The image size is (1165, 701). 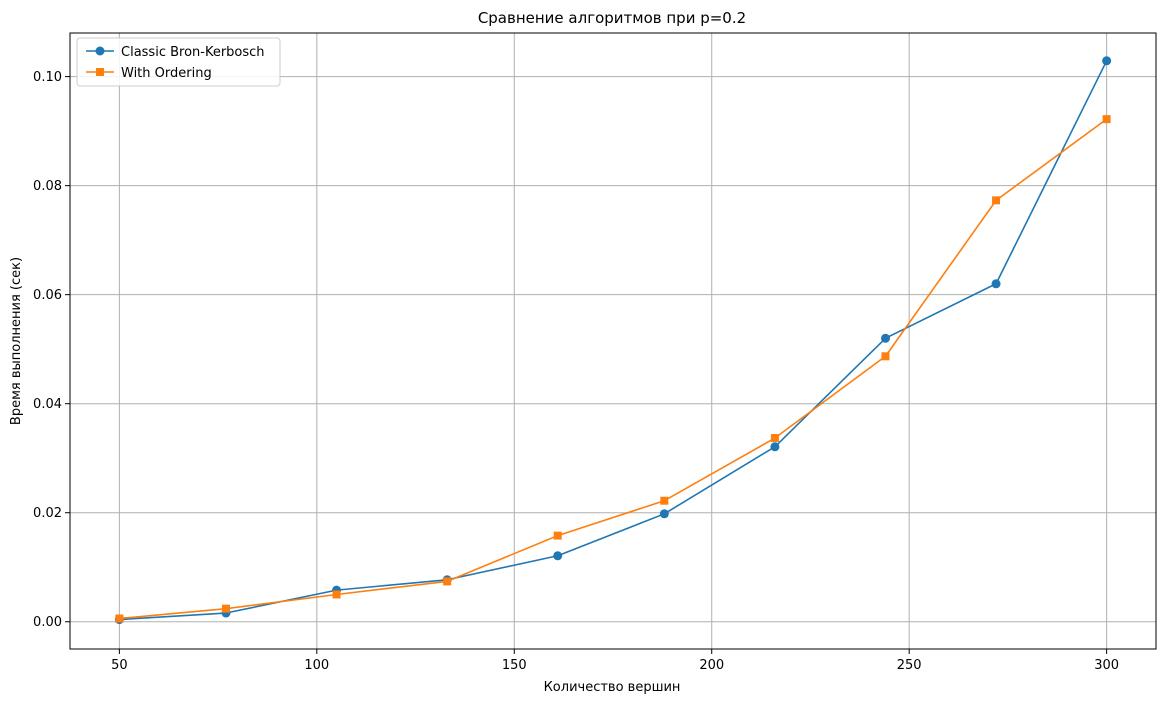 I want to click on x-axis: 50 100 150 200 250 300, so click(x=615, y=661).